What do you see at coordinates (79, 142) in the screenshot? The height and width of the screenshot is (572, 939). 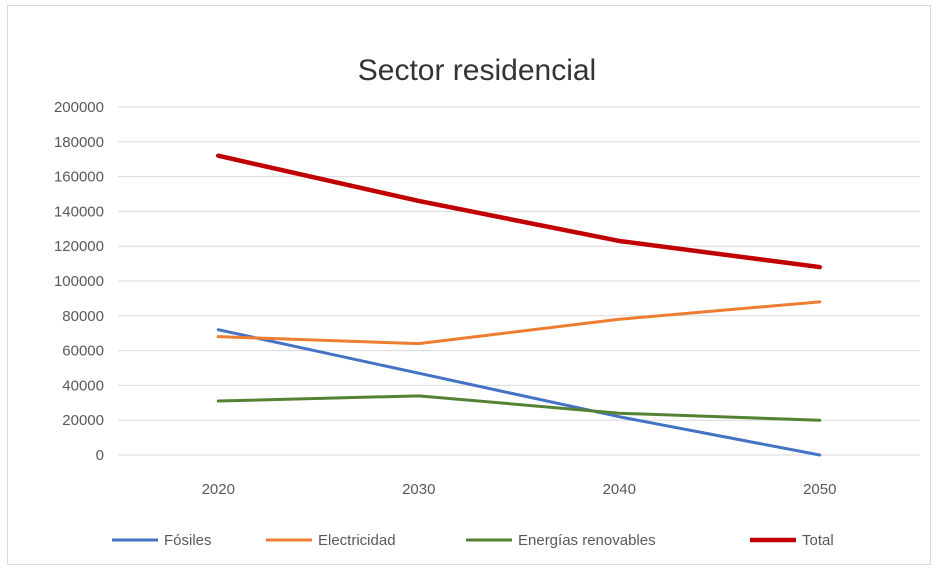 I see `y-tick-label: 180000` at bounding box center [79, 142].